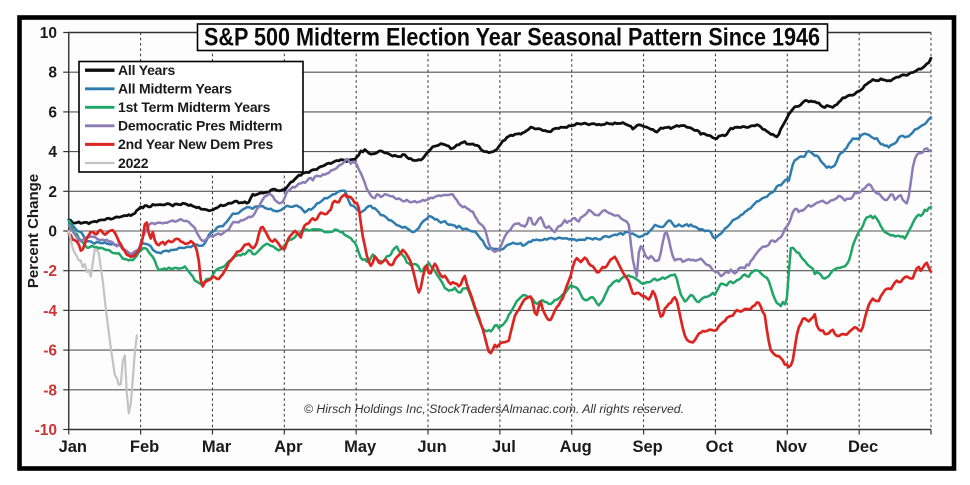  What do you see at coordinates (217, 447) in the screenshot?
I see `svg-text: Mar` at bounding box center [217, 447].